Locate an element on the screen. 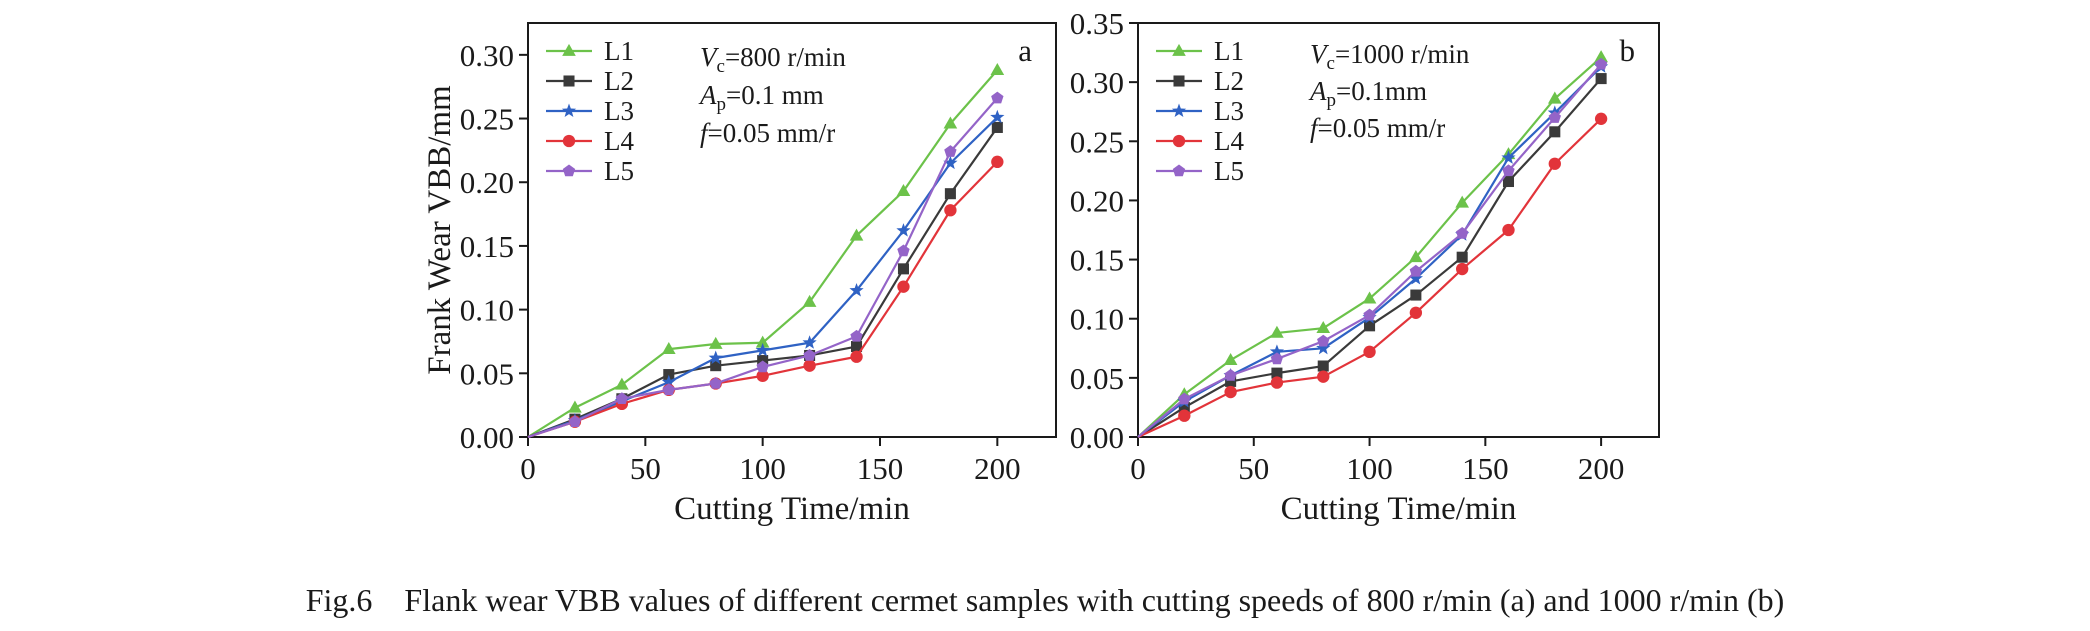  parameter-f: f=0.05 mm/r is located at coordinates (1377, 128).